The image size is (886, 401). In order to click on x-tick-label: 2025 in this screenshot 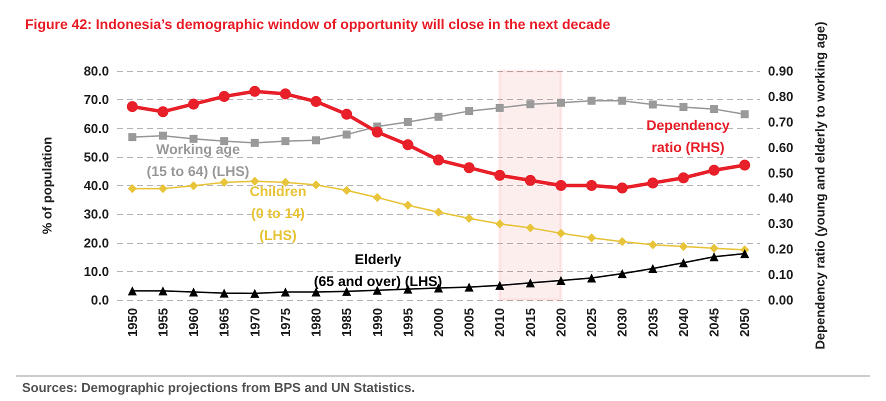, I will do `click(592, 322)`.